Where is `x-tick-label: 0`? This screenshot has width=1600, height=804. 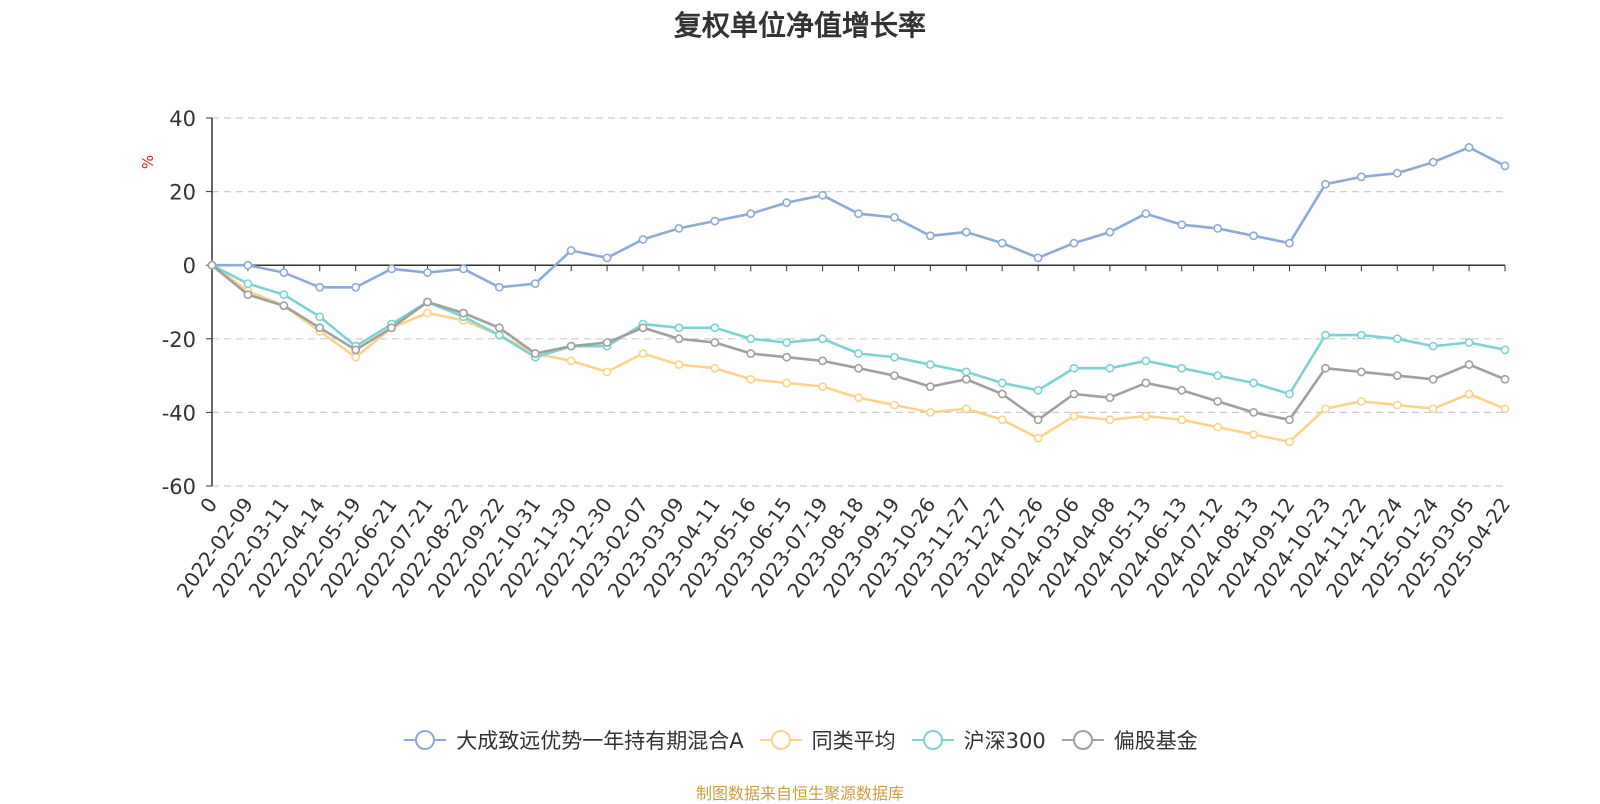
x-tick-label: 0 is located at coordinates (208, 505).